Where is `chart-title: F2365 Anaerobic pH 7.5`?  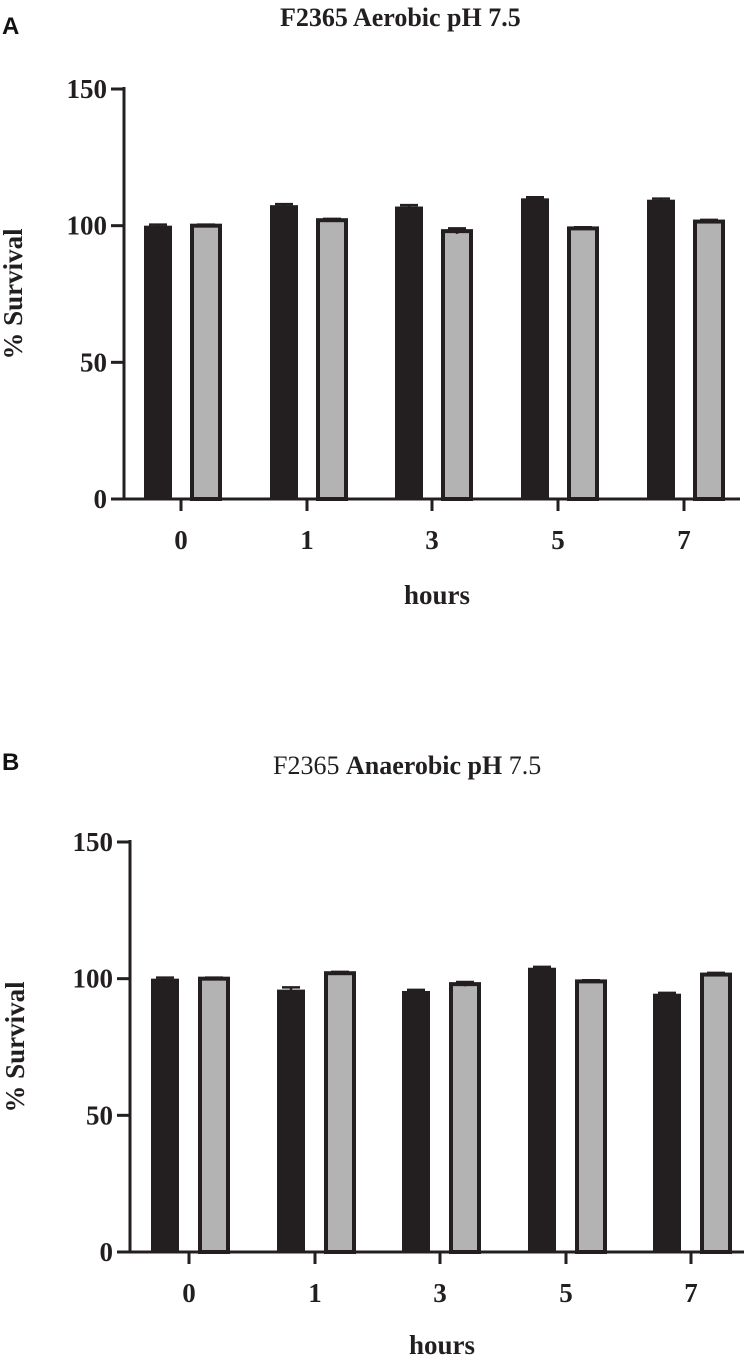
chart-title: F2365 Anaerobic pH 7.5 is located at coordinates (407, 765).